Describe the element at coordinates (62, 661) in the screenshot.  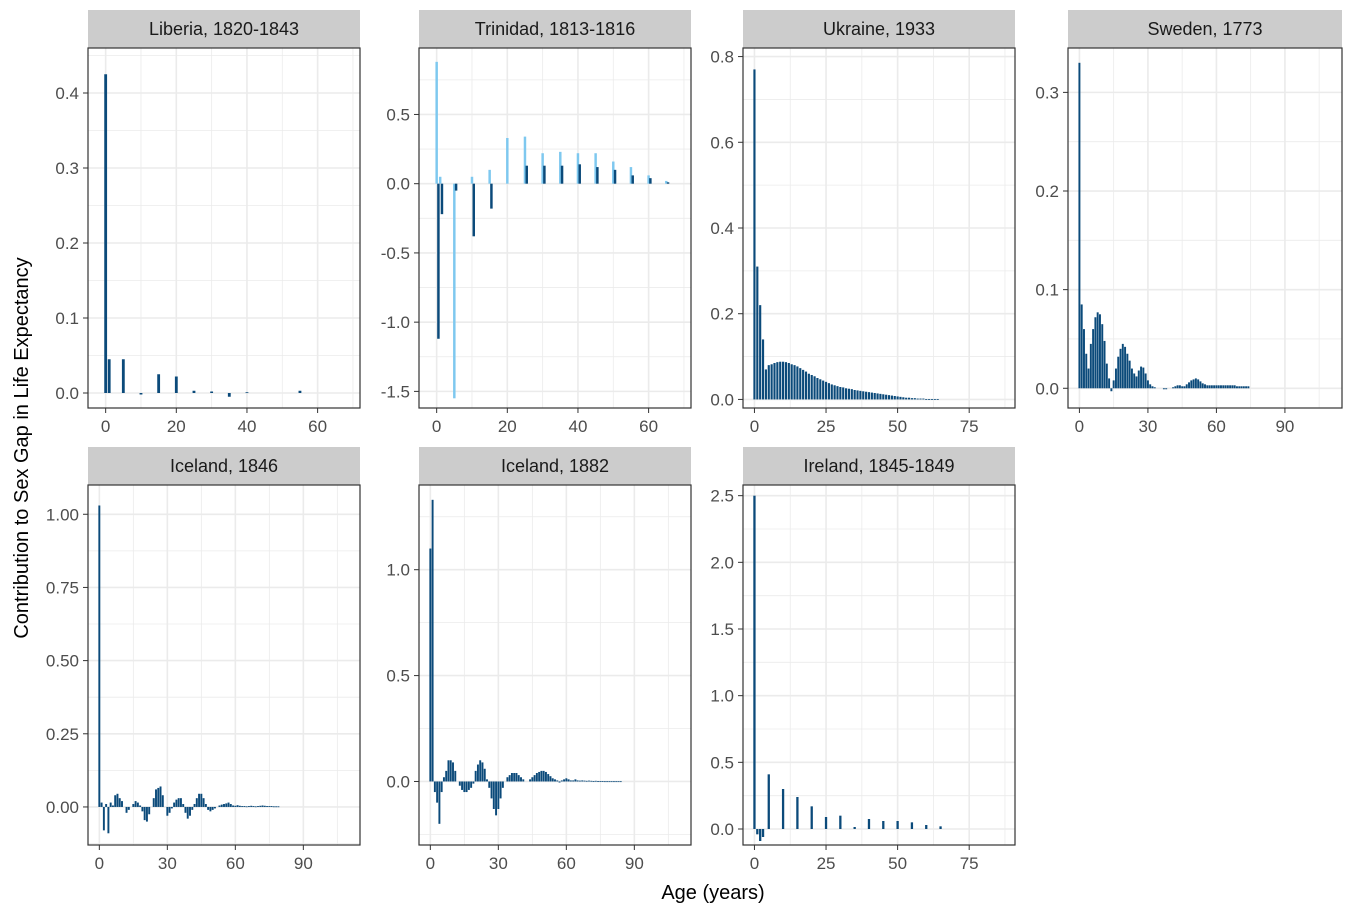
I see `y-tick-label: 0.50` at that location.